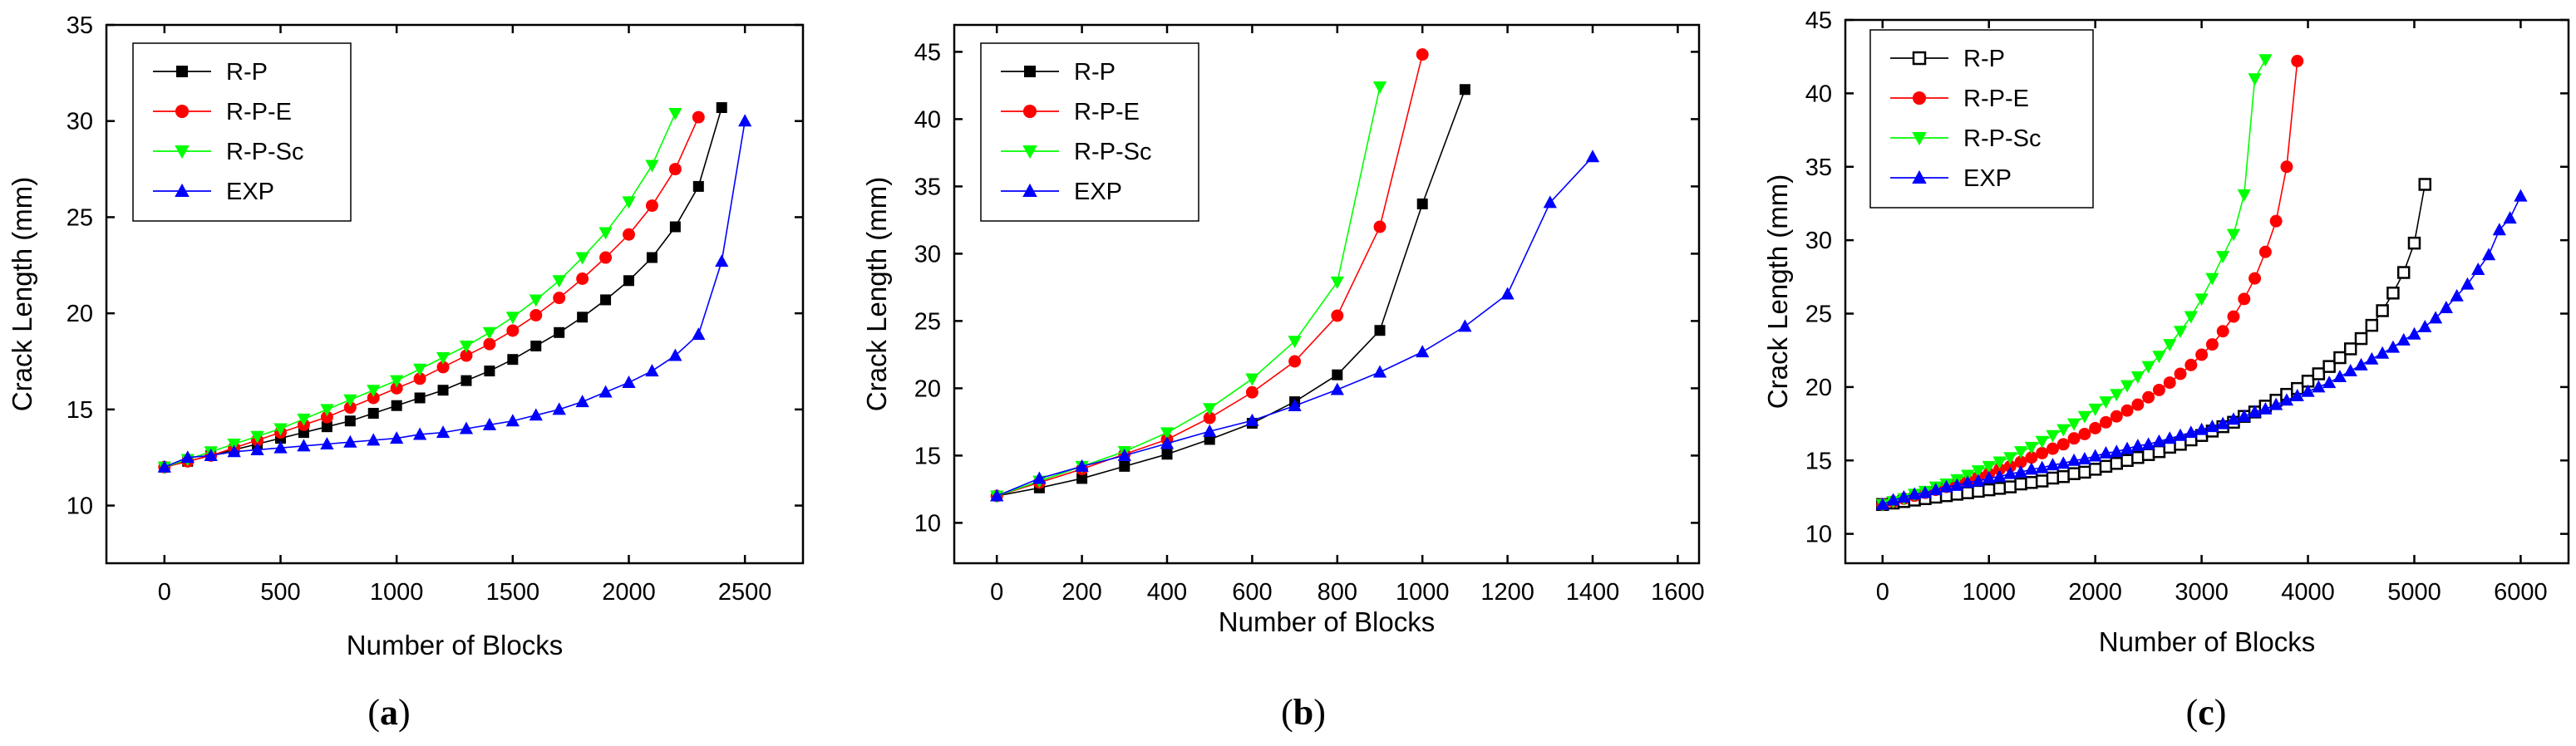 This screenshot has height=746, width=2576. I want to click on x-tick-label: 5000, so click(2414, 592).